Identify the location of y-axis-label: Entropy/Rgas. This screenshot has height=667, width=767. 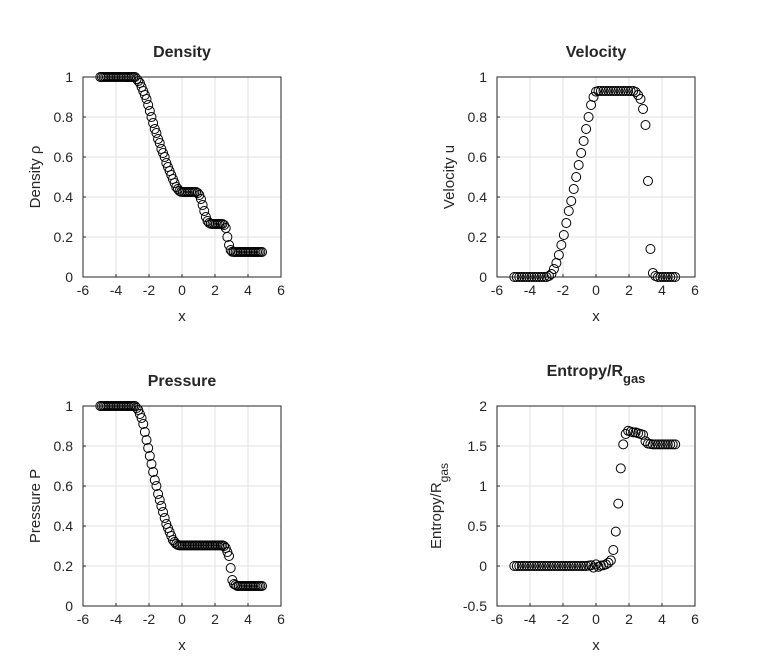
(439, 506).